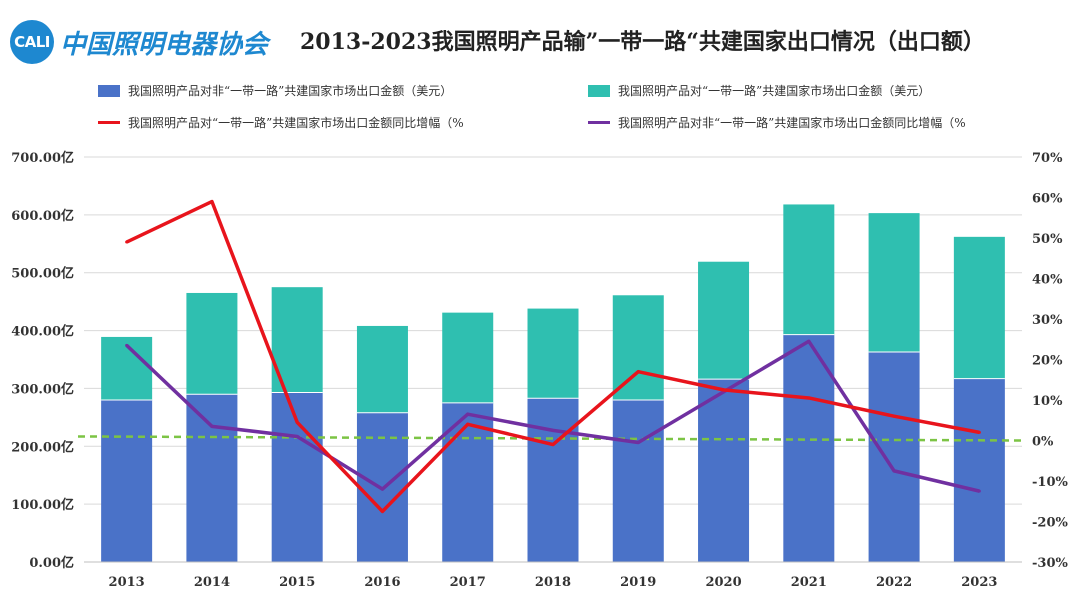  What do you see at coordinates (42, 332) in the screenshot?
I see `y-left-tick-label: 400.00亿` at bounding box center [42, 332].